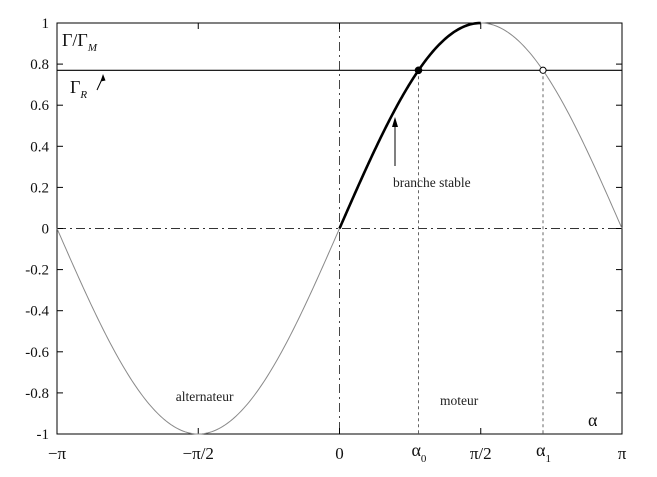 Image resolution: width=657 pixels, height=477 pixels. Describe the element at coordinates (37, 312) in the screenshot. I see `y-tick-label: -0.4` at that location.